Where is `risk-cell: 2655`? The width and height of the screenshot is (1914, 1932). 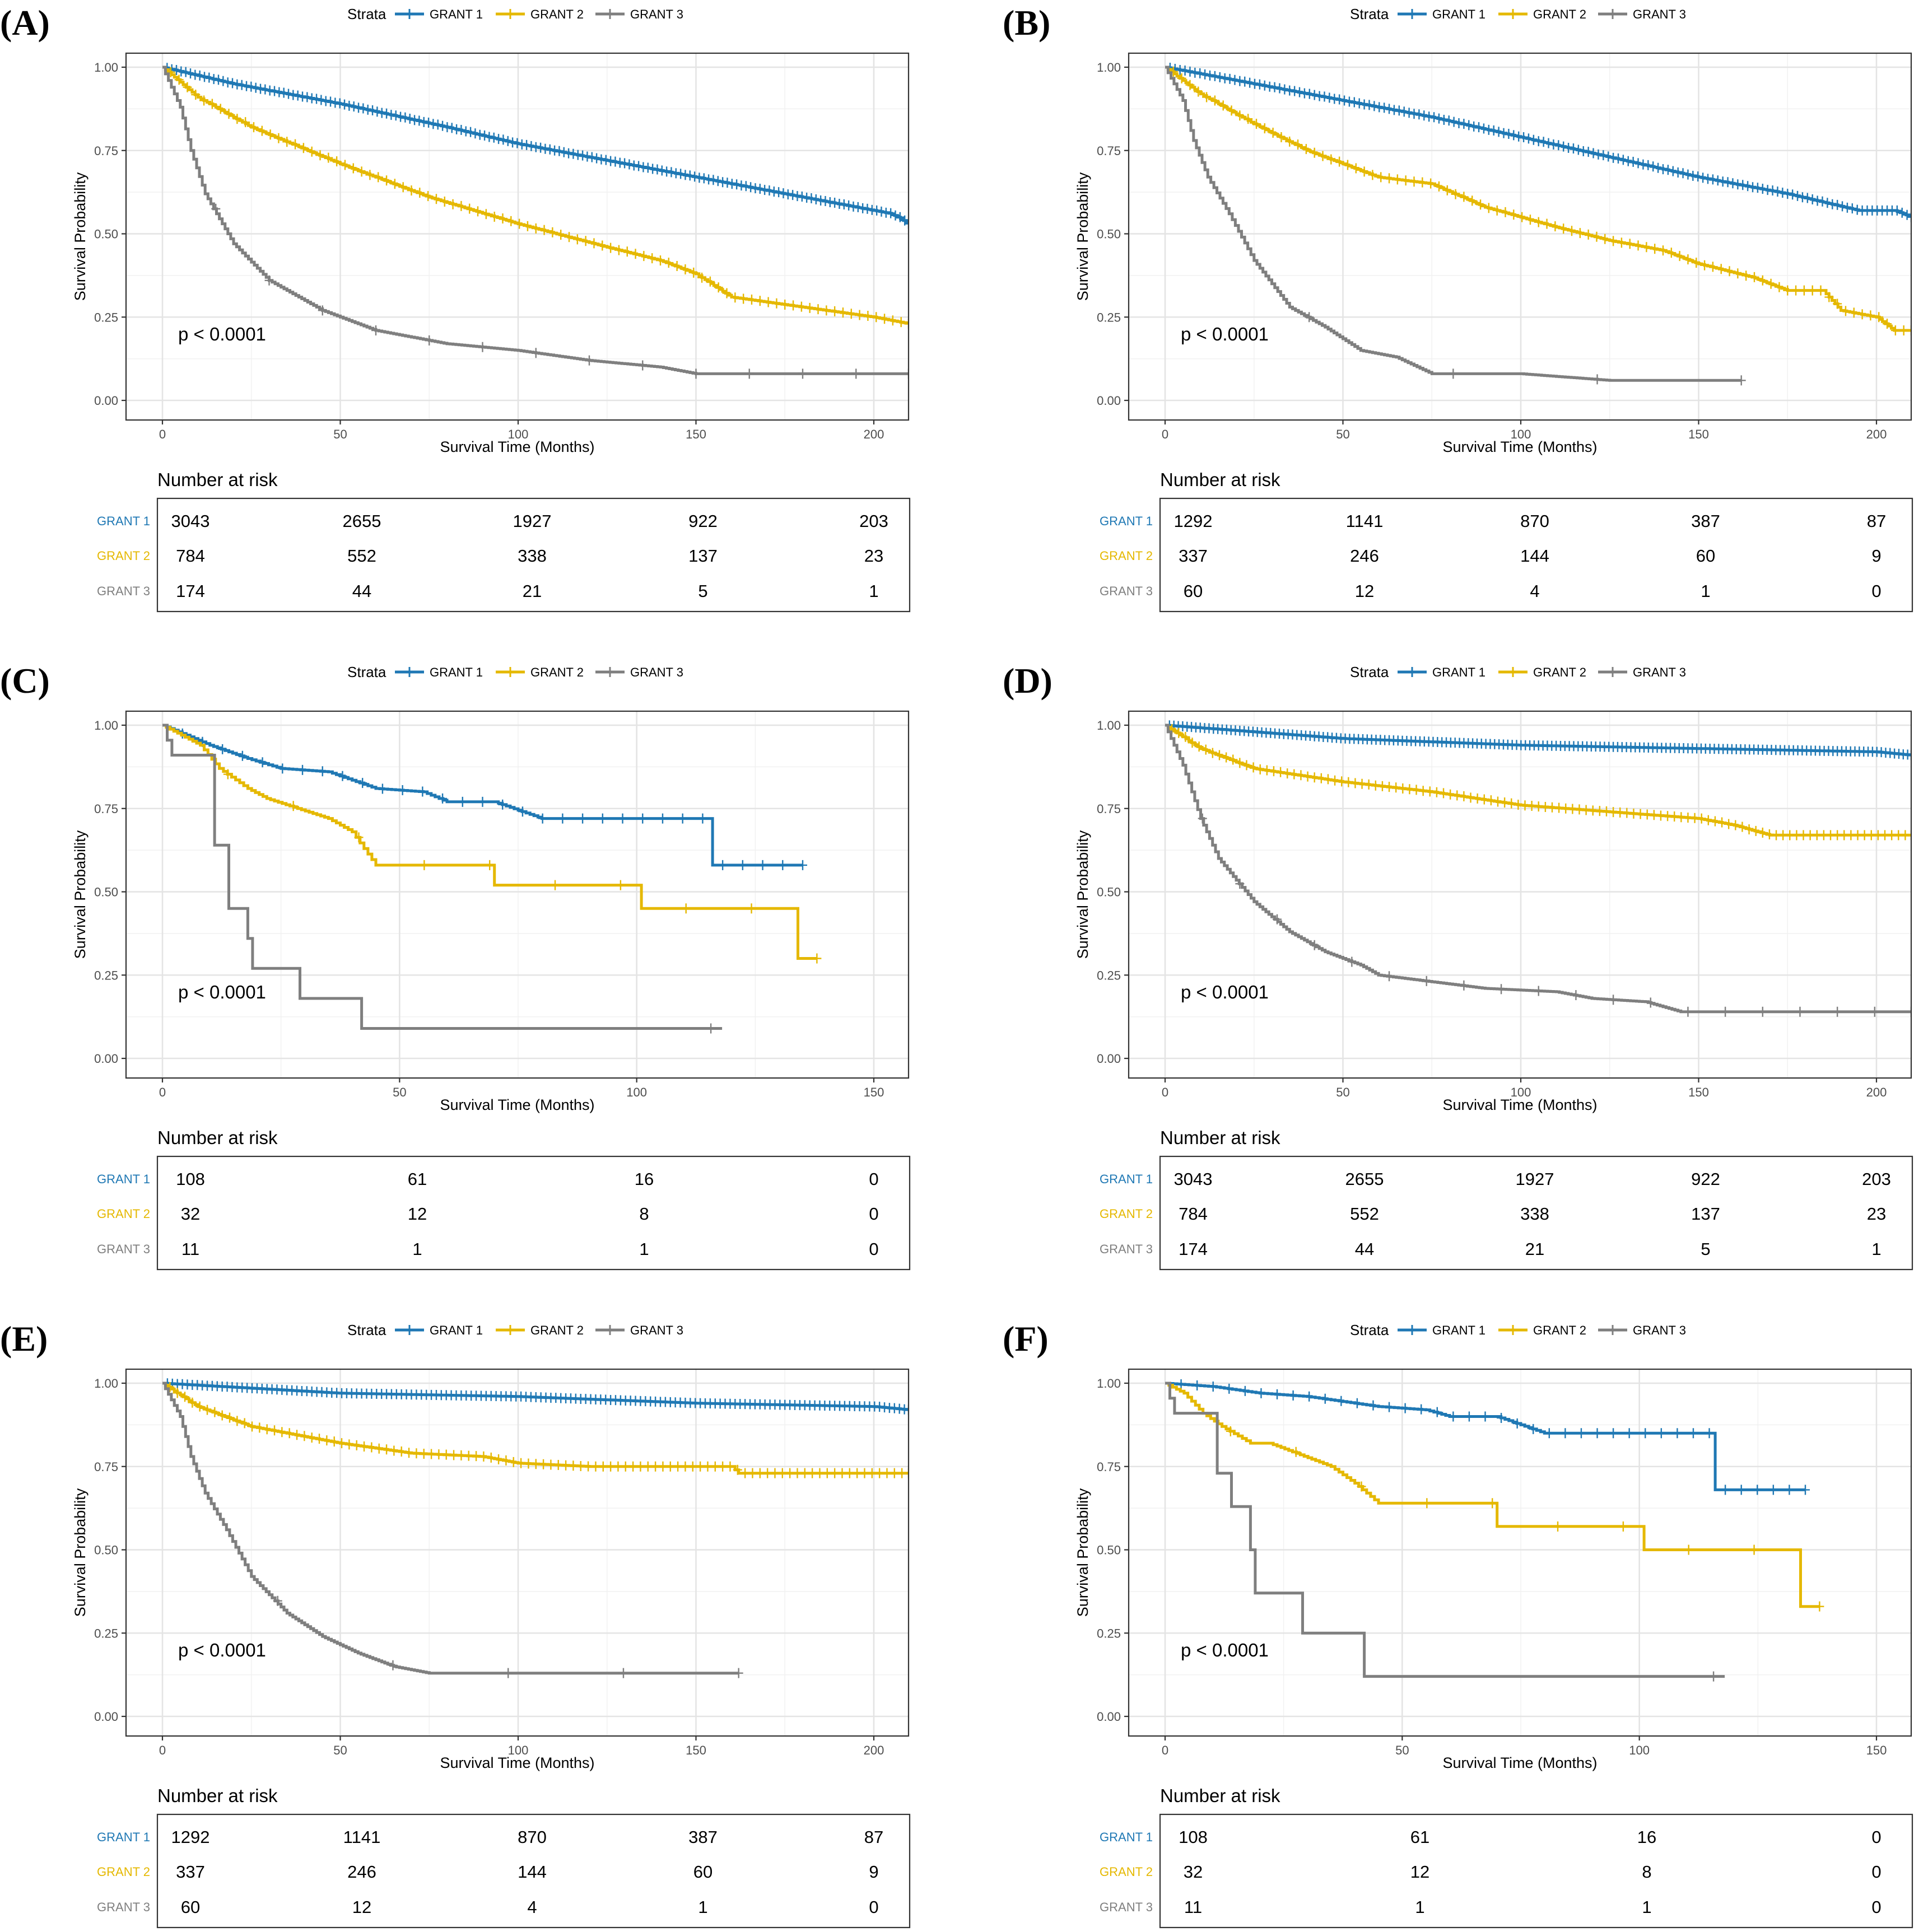 risk-cell: 2655 is located at coordinates (362, 521).